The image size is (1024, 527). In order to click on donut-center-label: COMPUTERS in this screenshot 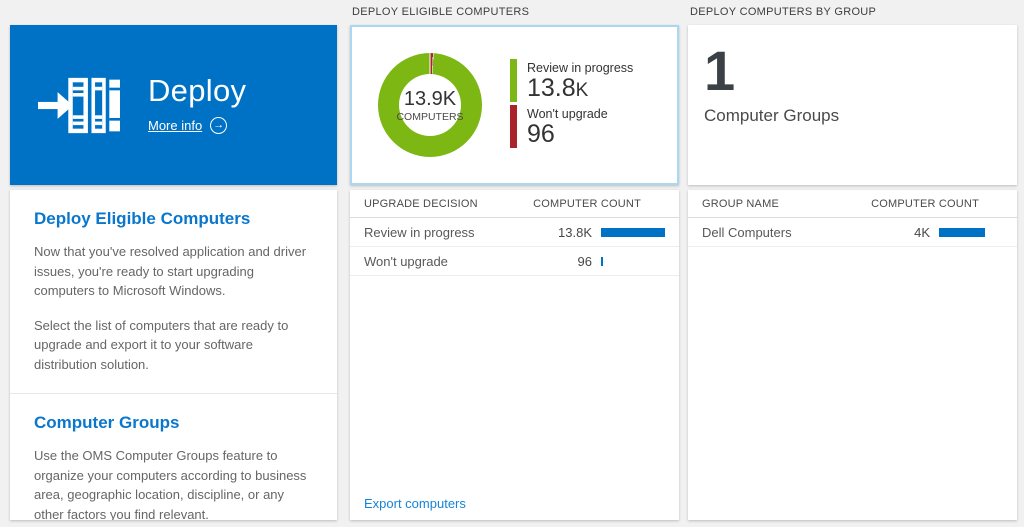, I will do `click(430, 116)`.